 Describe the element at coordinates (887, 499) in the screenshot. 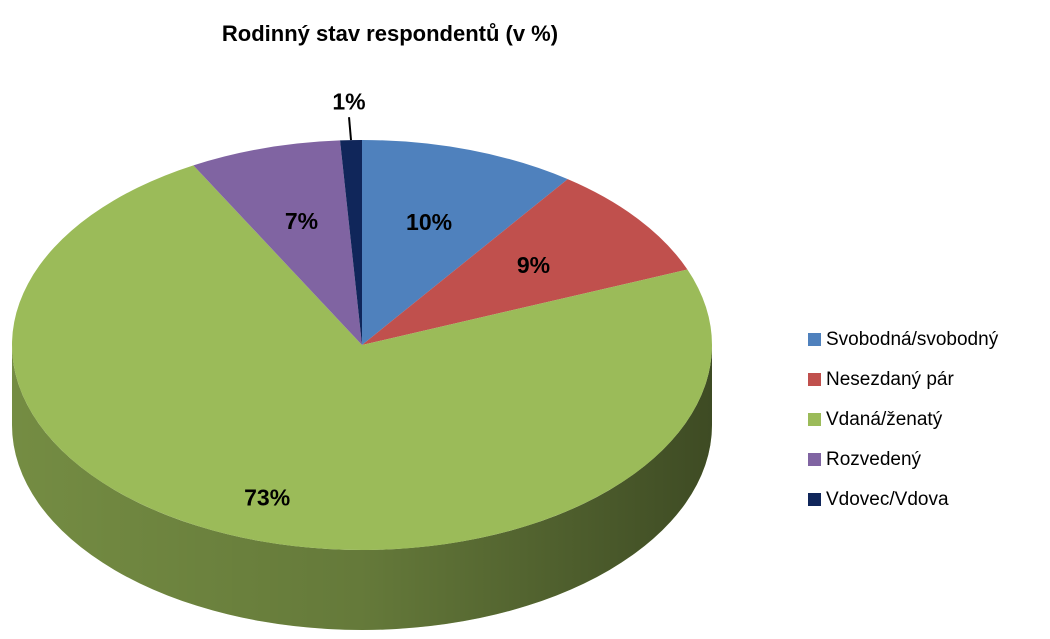

I see `legend-label: Vdovec/Vdova` at that location.